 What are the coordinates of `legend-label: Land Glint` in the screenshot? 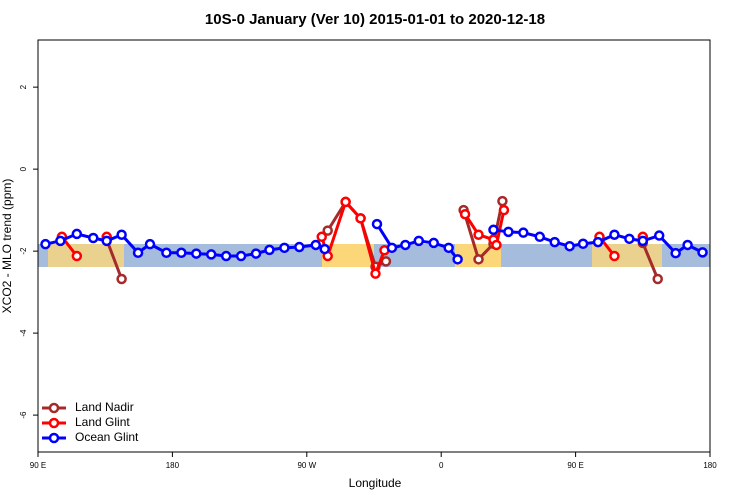 It's located at (102, 422).